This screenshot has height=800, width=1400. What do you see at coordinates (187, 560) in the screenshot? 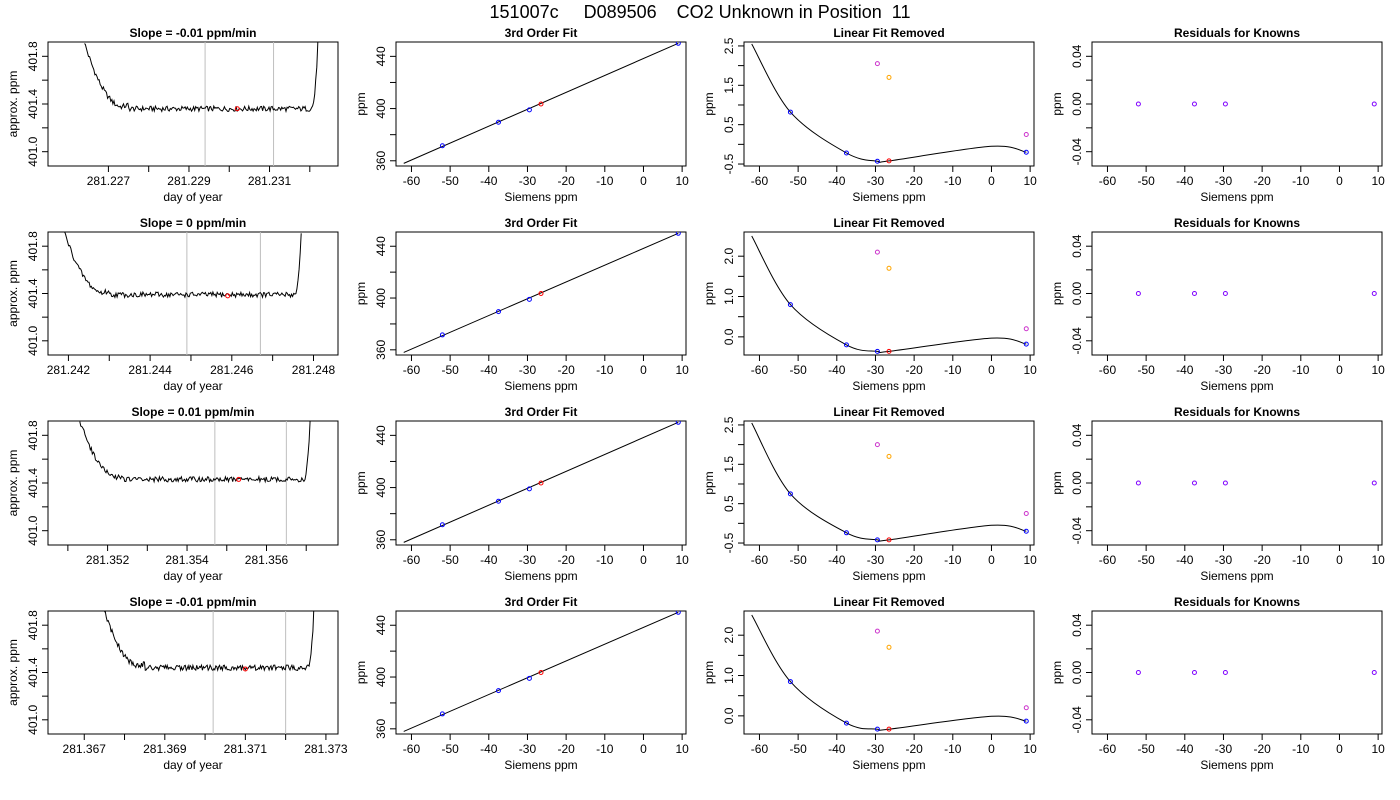
I see `x-tick-label: 281.354` at bounding box center [187, 560].